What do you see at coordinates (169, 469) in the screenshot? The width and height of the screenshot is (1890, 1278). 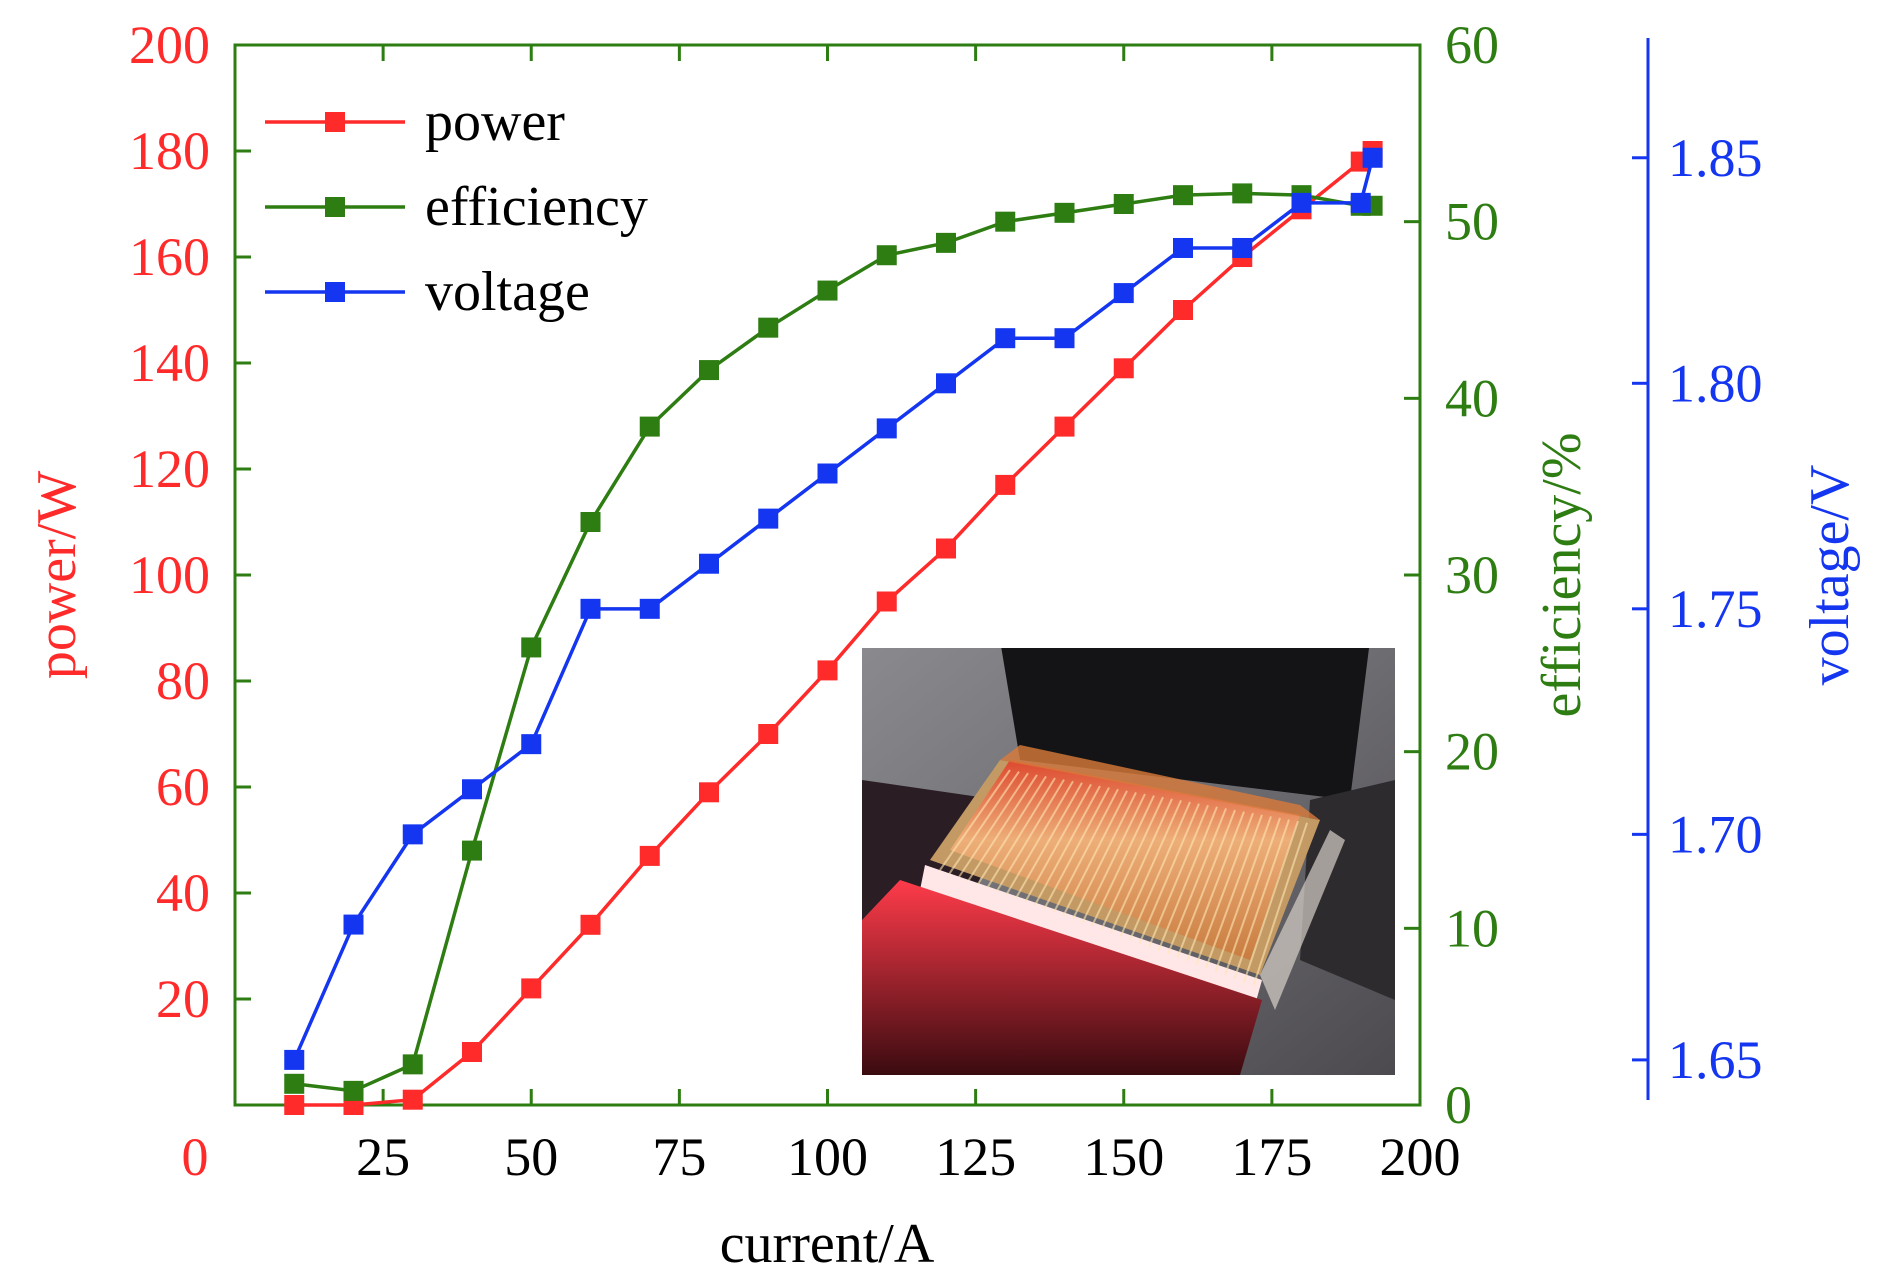 I see `power-tick-label: 120` at bounding box center [169, 469].